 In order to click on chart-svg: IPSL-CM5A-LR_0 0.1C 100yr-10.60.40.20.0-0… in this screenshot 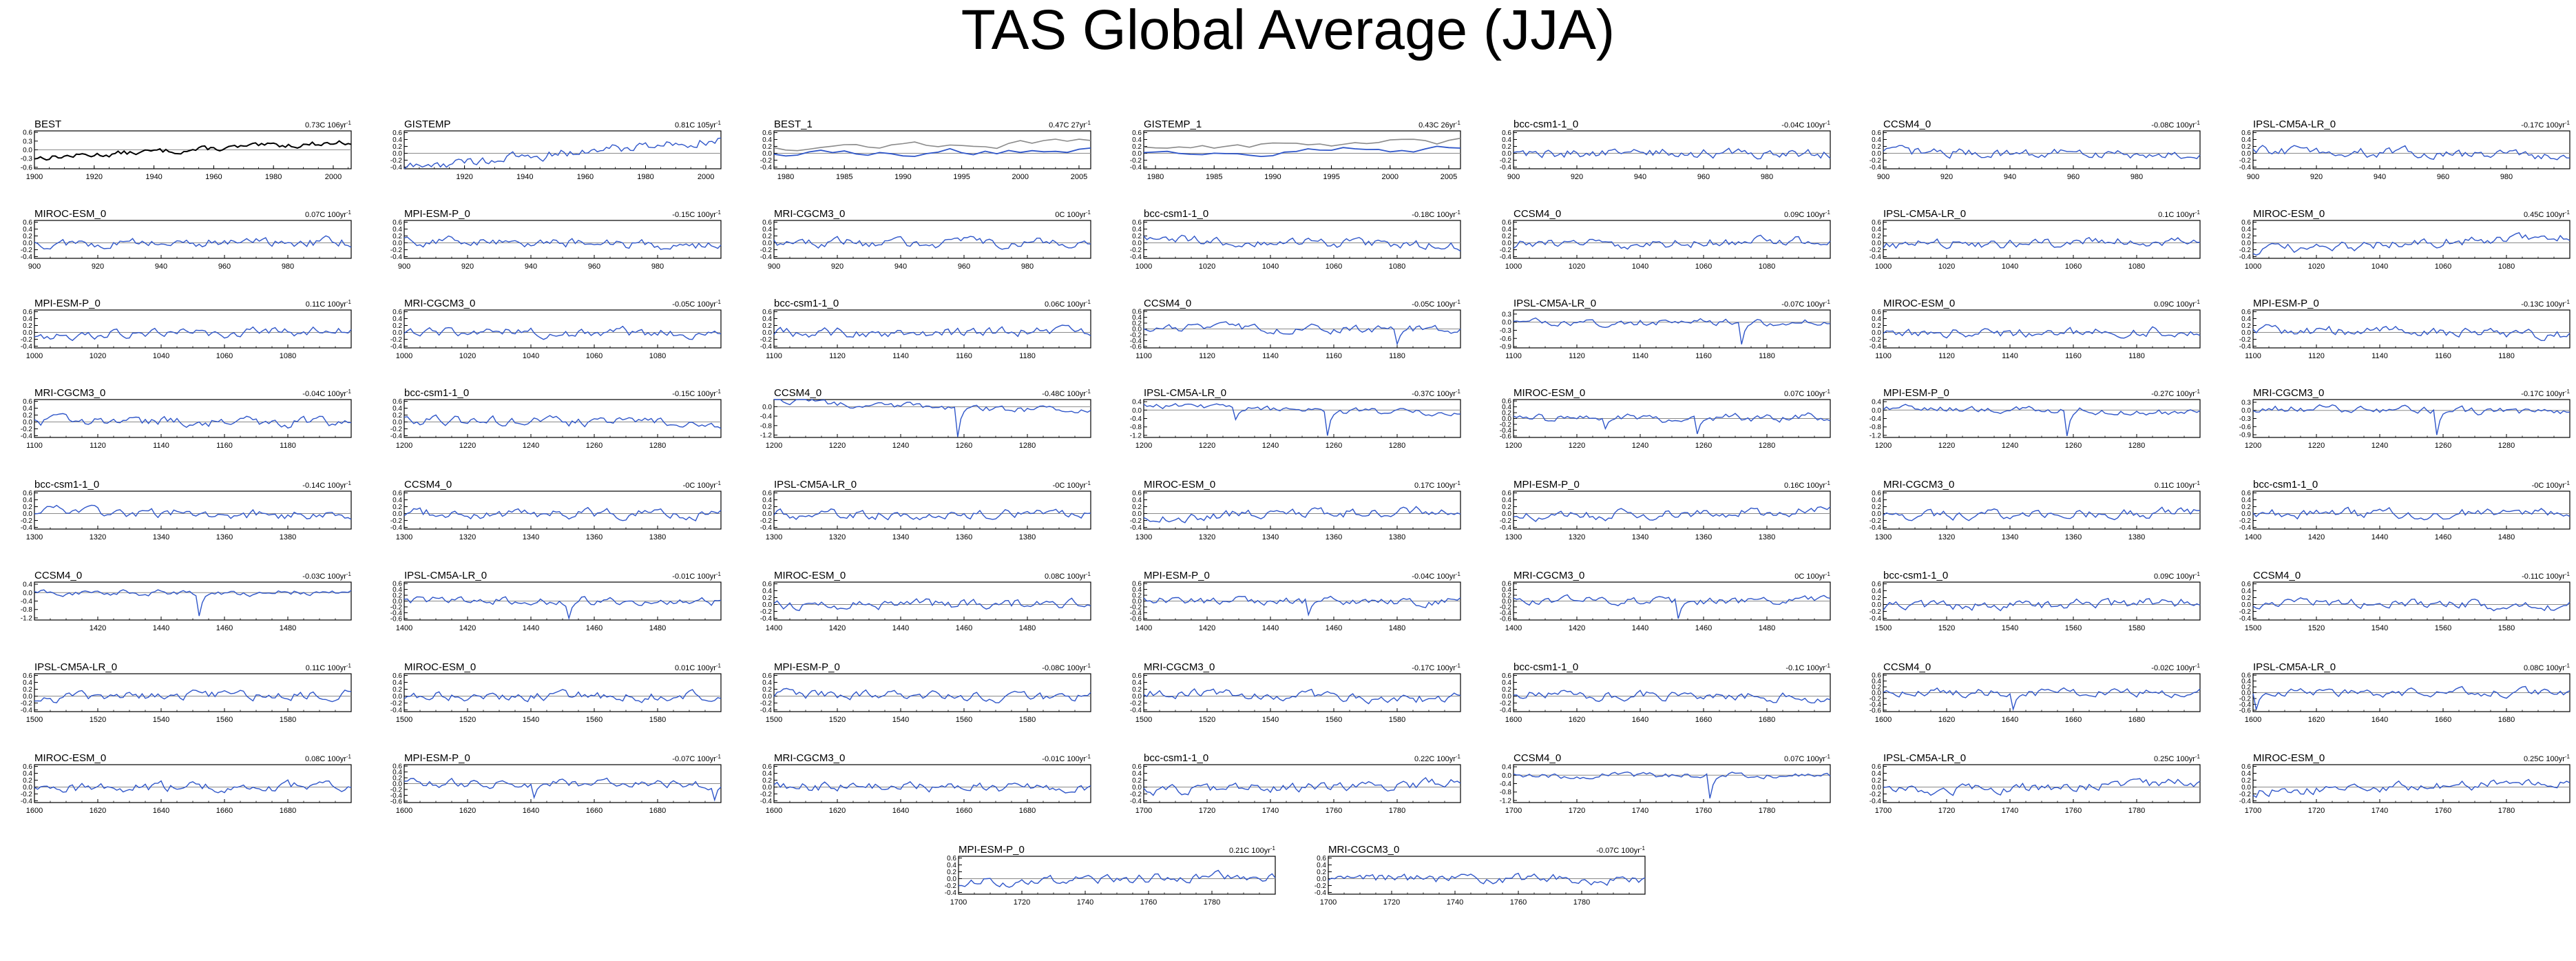, I will do `click(2035, 240)`.